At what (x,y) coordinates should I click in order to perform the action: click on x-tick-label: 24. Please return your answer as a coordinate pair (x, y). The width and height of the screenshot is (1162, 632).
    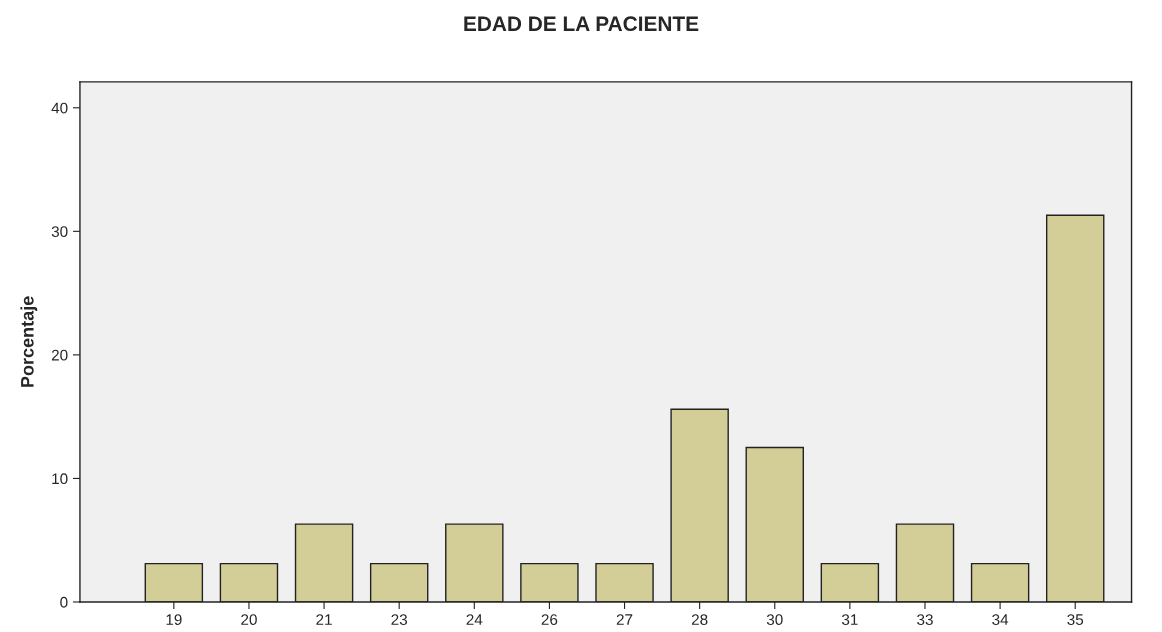
    Looking at the image, I should click on (474, 619).